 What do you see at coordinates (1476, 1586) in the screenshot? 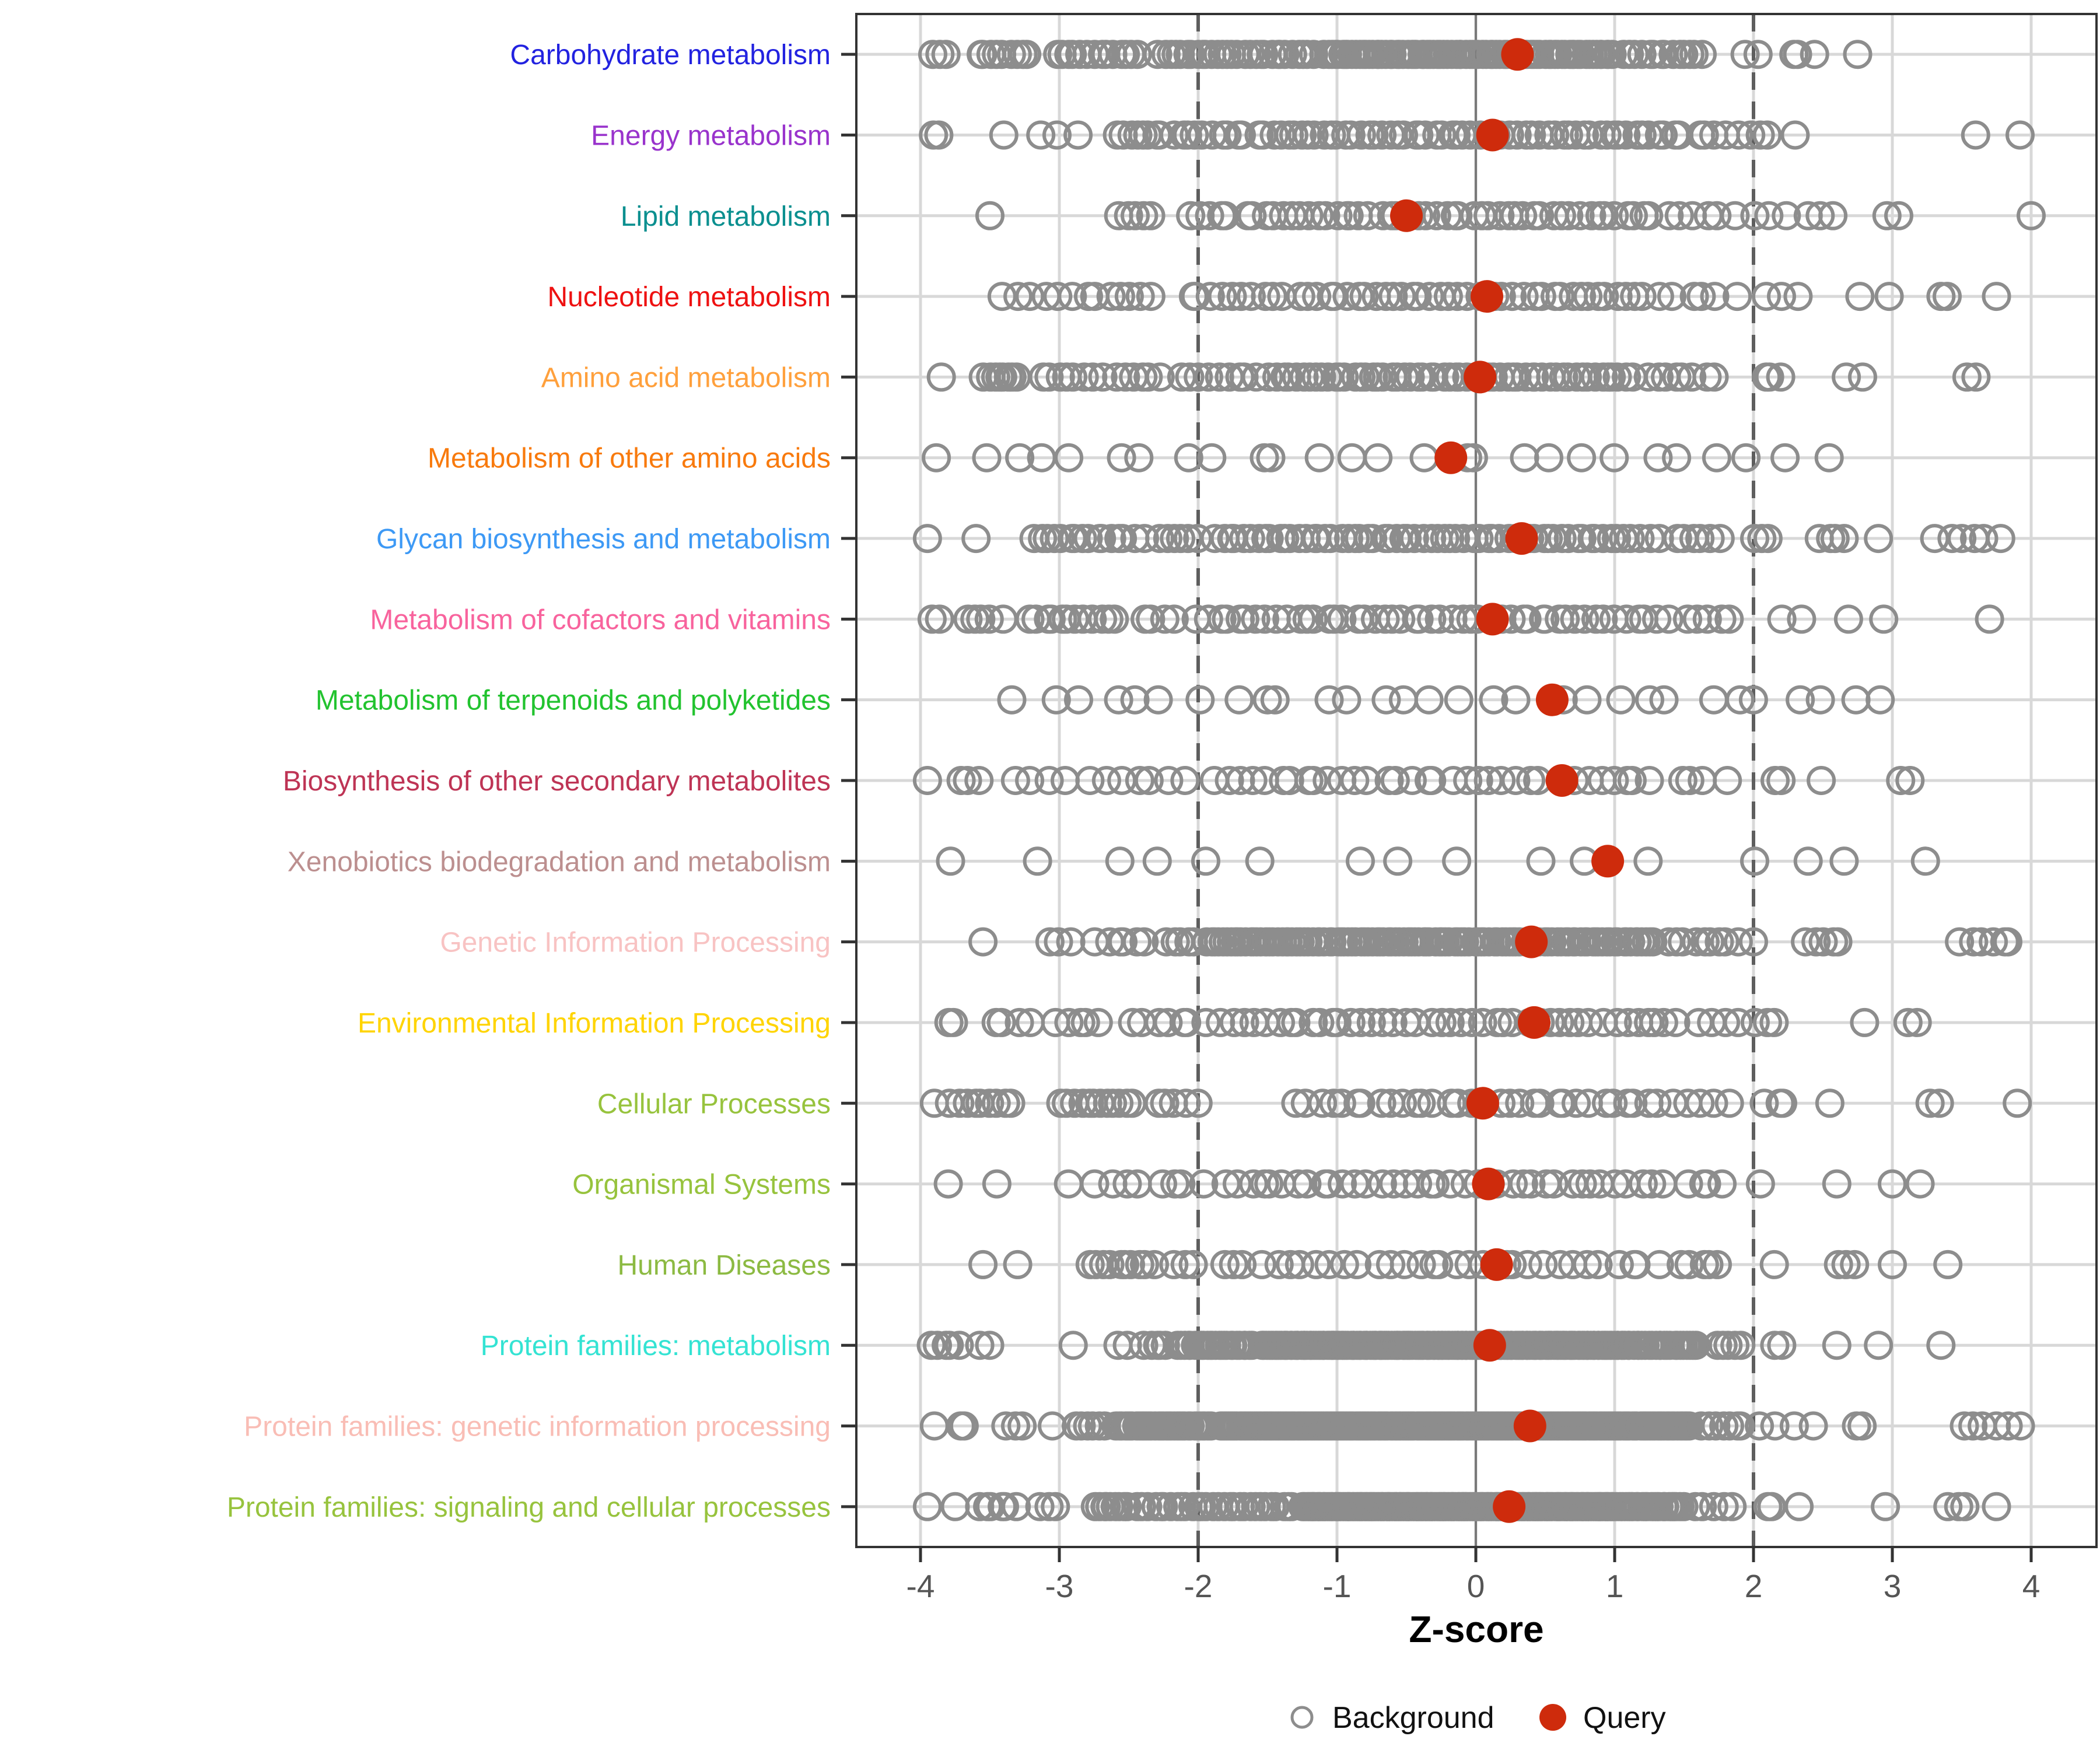
I see `x-tick-label: 0` at bounding box center [1476, 1586].